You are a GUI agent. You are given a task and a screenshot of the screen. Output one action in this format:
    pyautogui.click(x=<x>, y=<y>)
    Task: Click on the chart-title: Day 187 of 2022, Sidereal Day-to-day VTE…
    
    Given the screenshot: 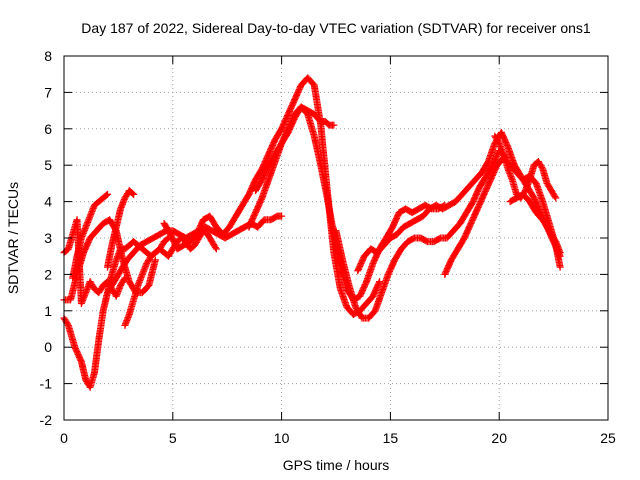 What is the action you would take?
    pyautogui.click(x=336, y=28)
    